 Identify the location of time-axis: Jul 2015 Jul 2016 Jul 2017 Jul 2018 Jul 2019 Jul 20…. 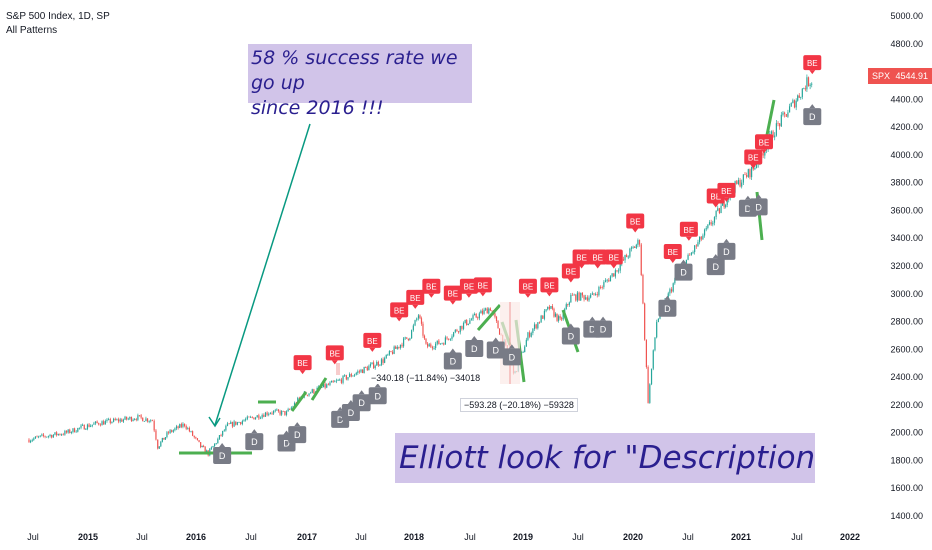
(443, 537).